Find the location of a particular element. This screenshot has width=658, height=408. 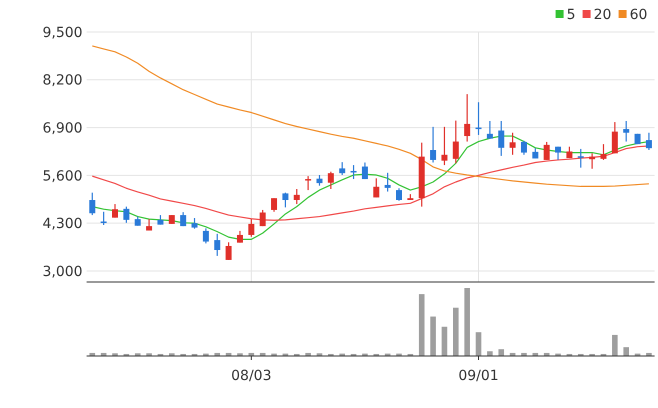

legend-label: 60 is located at coordinates (639, 14).